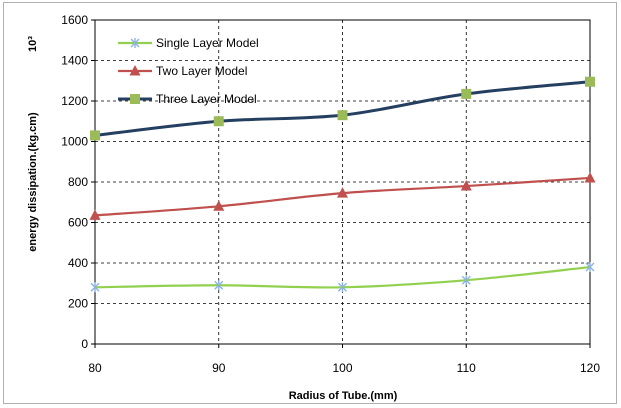 The image size is (621, 408). What do you see at coordinates (466, 368) in the screenshot?
I see `x-tick-label: 110` at bounding box center [466, 368].